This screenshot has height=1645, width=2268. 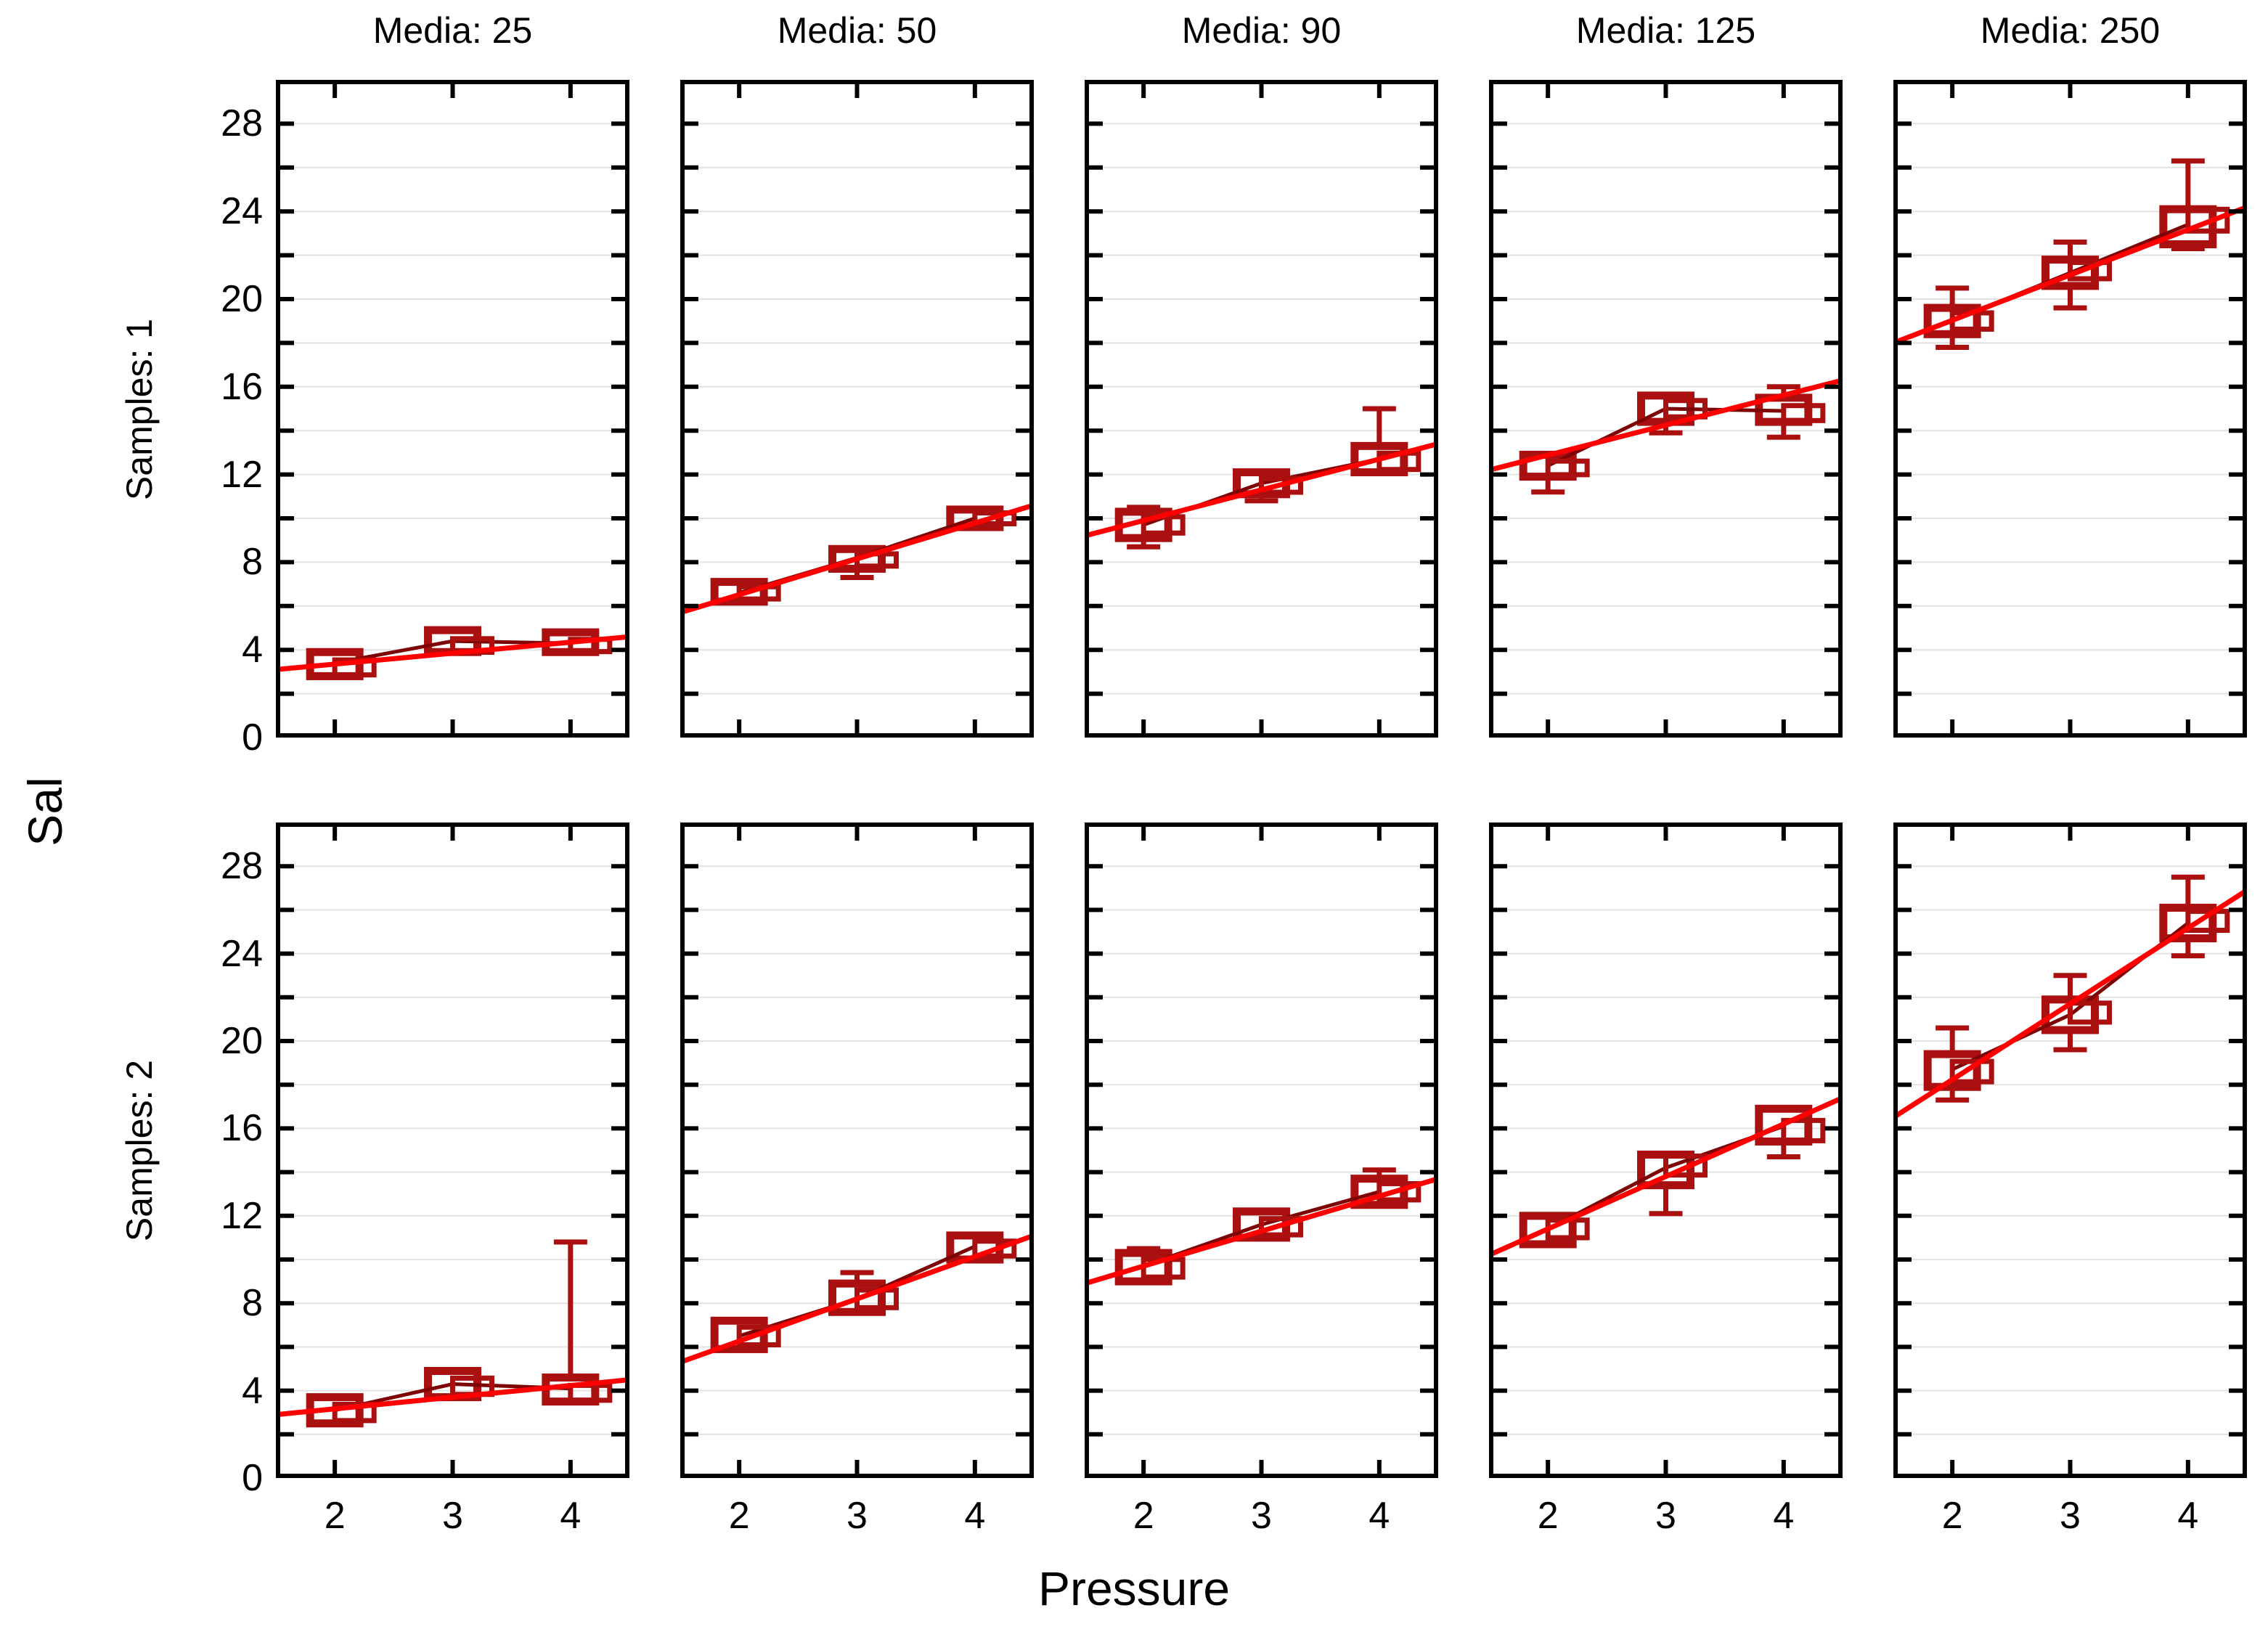 I want to click on column-title-media-25: Media: 25, so click(x=452, y=30).